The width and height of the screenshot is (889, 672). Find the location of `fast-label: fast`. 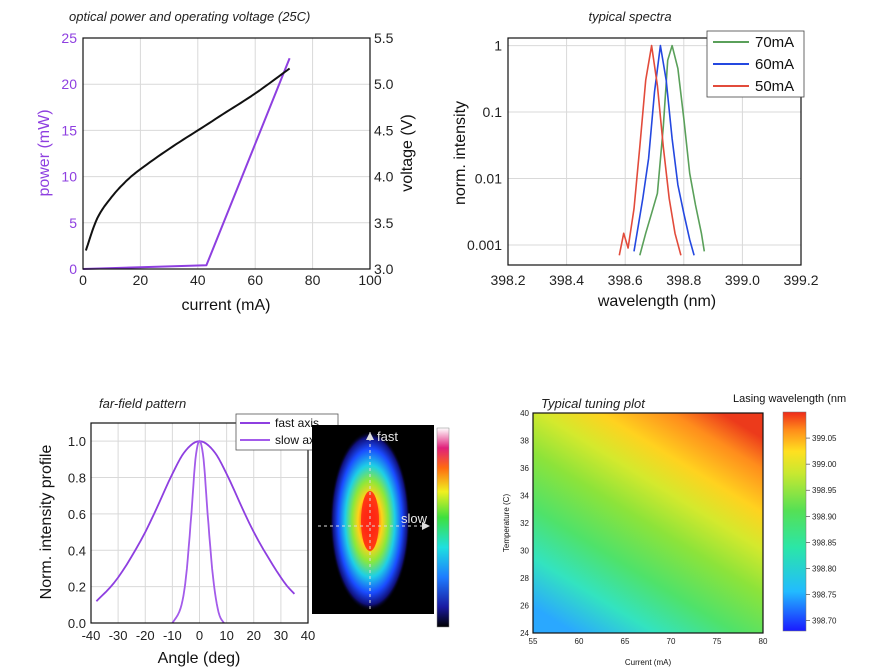

fast-label: fast is located at coordinates (387, 436).